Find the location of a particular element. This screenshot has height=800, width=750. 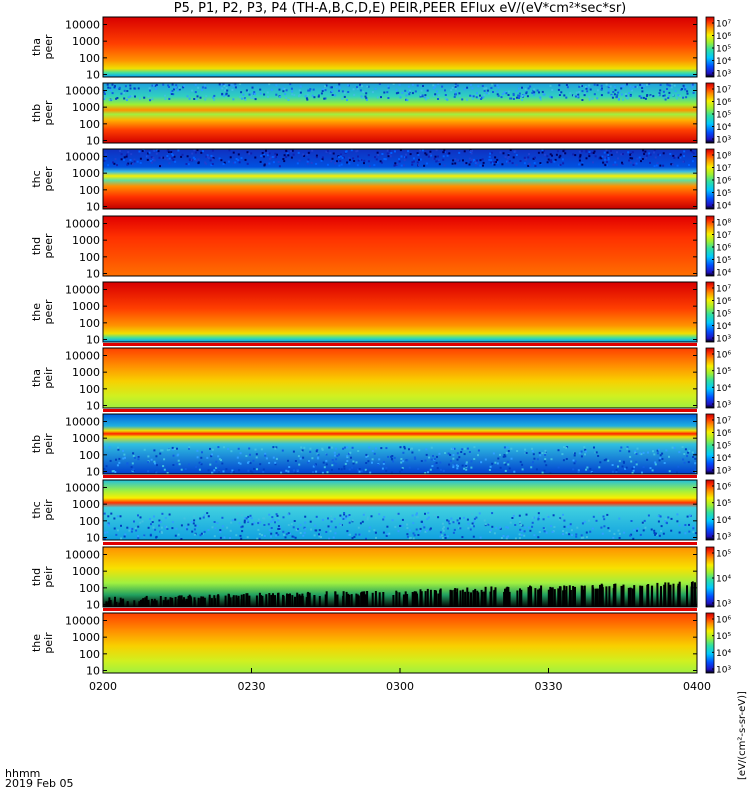

y-axis-label: thbpeer is located at coordinates (42, 113).